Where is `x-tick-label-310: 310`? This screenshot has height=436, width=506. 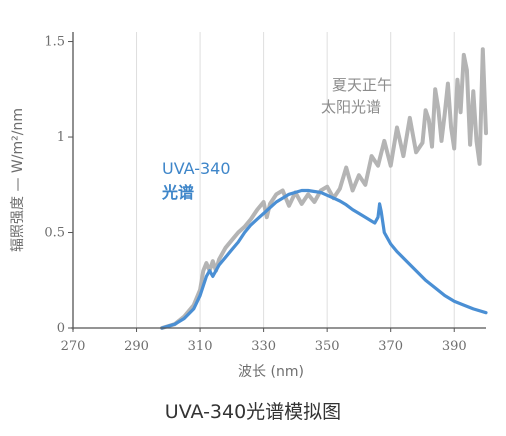
x-tick-label-310: 310 is located at coordinates (200, 346).